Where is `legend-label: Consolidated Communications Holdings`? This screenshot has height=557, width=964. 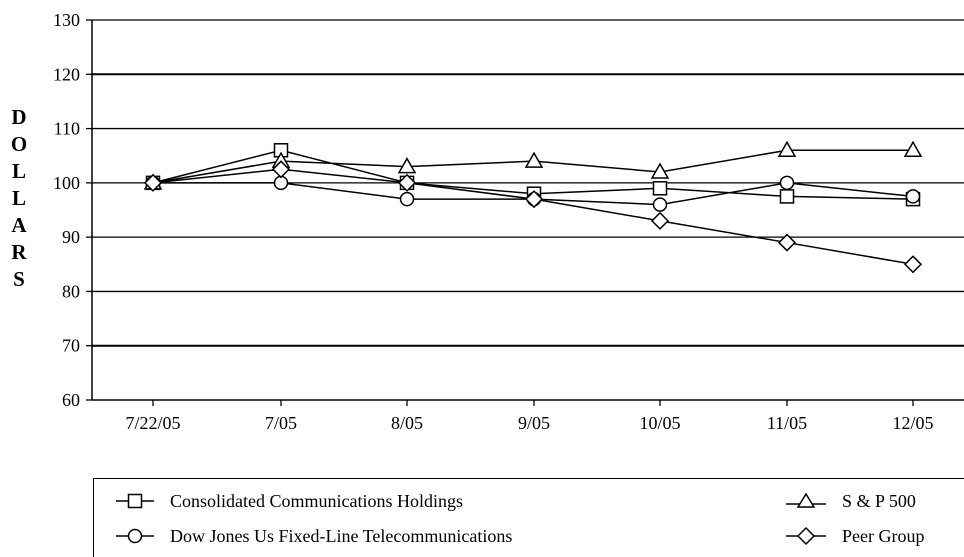
legend-label: Consolidated Communications Holdings is located at coordinates (316, 500).